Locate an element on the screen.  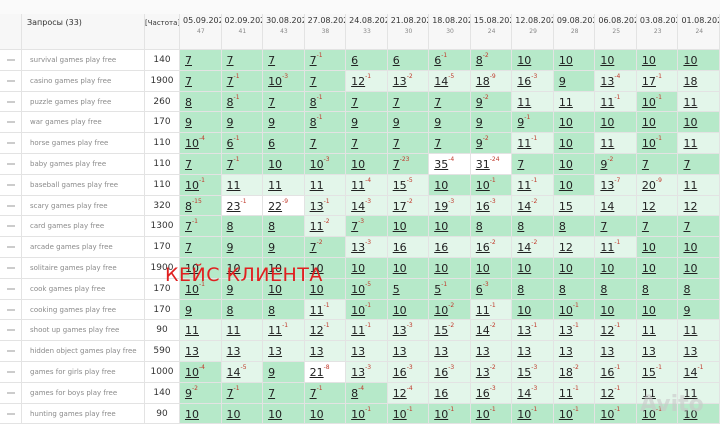
position-cell: 13-2 is located at coordinates (408, 80).